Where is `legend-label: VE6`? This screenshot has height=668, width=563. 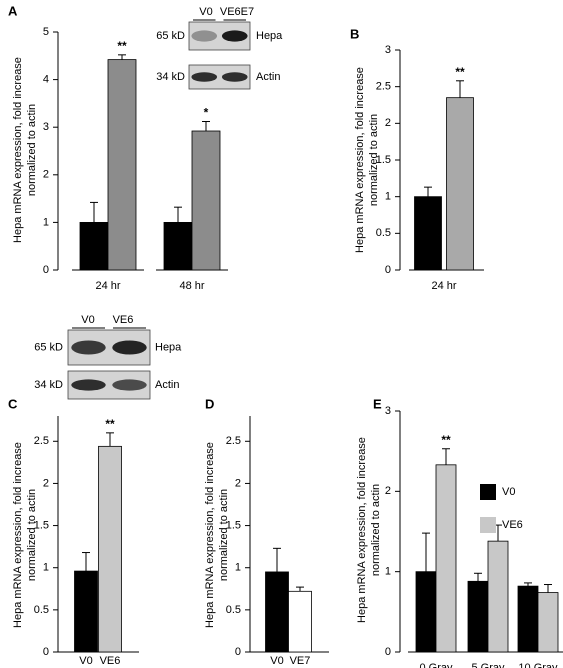 legend-label: VE6 is located at coordinates (512, 525).